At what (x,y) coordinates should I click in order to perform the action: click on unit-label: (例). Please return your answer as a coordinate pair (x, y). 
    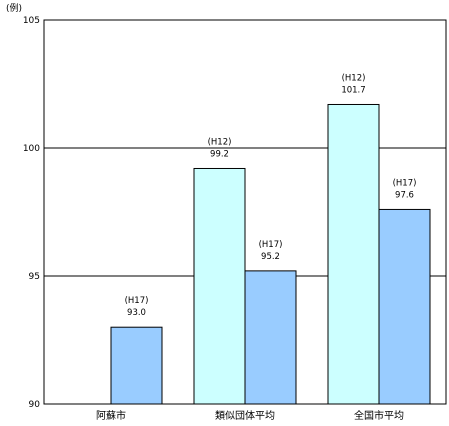
    Looking at the image, I should click on (14, 8).